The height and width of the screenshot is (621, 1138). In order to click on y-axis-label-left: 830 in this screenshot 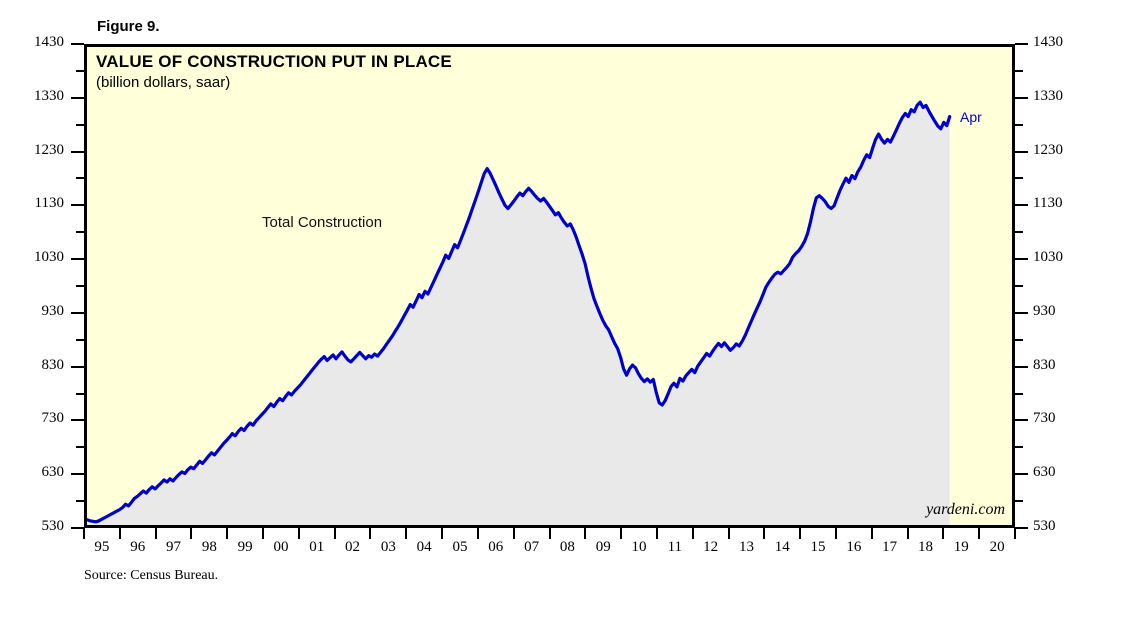, I will do `click(53, 364)`.